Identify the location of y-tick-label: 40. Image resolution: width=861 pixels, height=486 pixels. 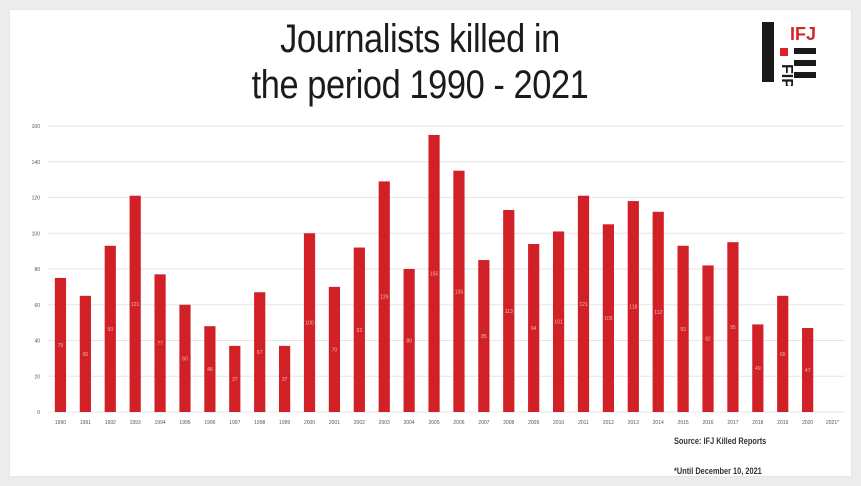
(37, 342).